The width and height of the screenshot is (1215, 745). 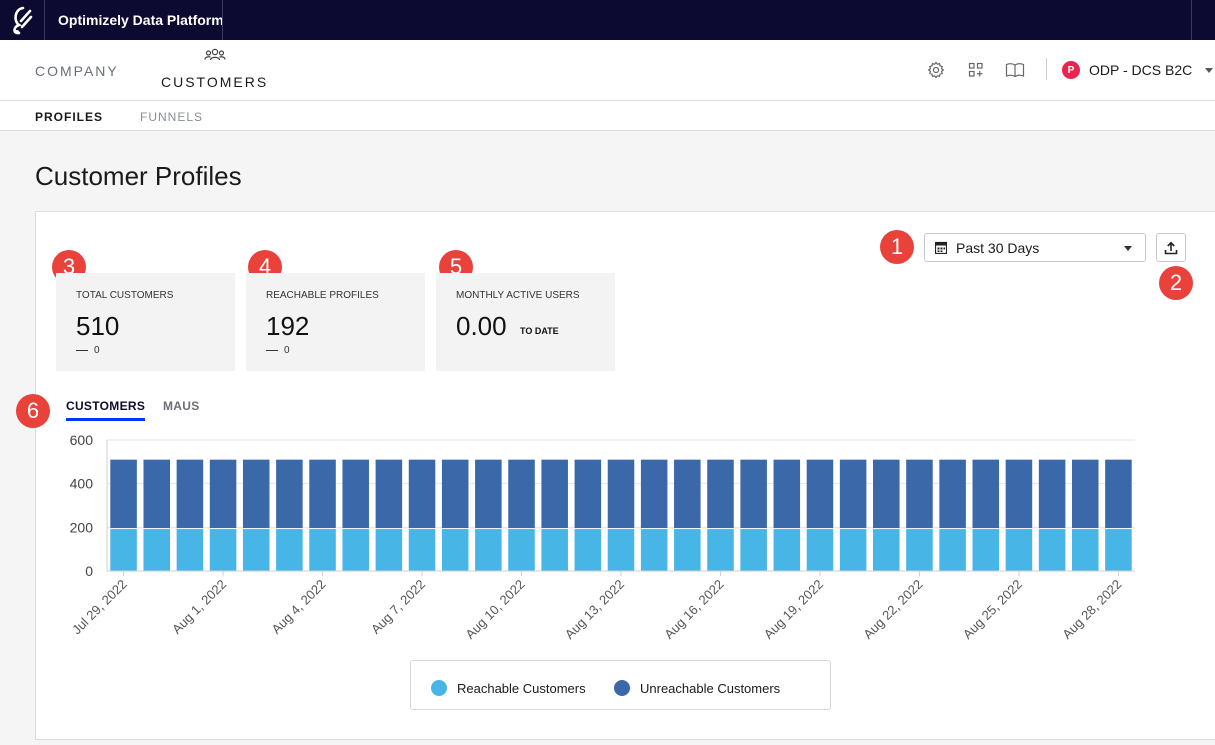 What do you see at coordinates (936, 70) in the screenshot?
I see `gear-icon` at bounding box center [936, 70].